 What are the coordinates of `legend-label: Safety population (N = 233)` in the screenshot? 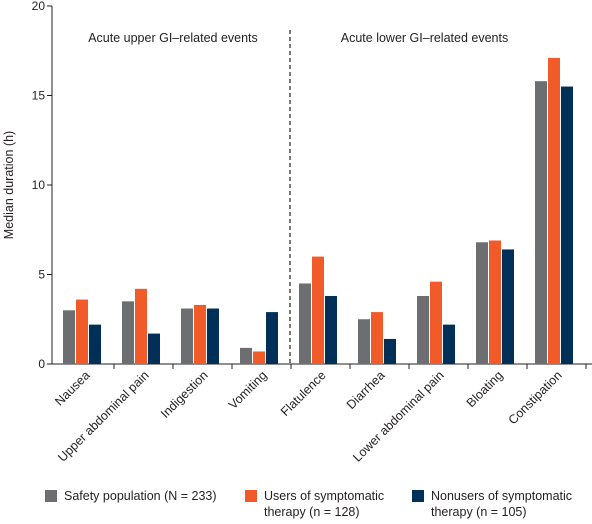 It's located at (140, 496).